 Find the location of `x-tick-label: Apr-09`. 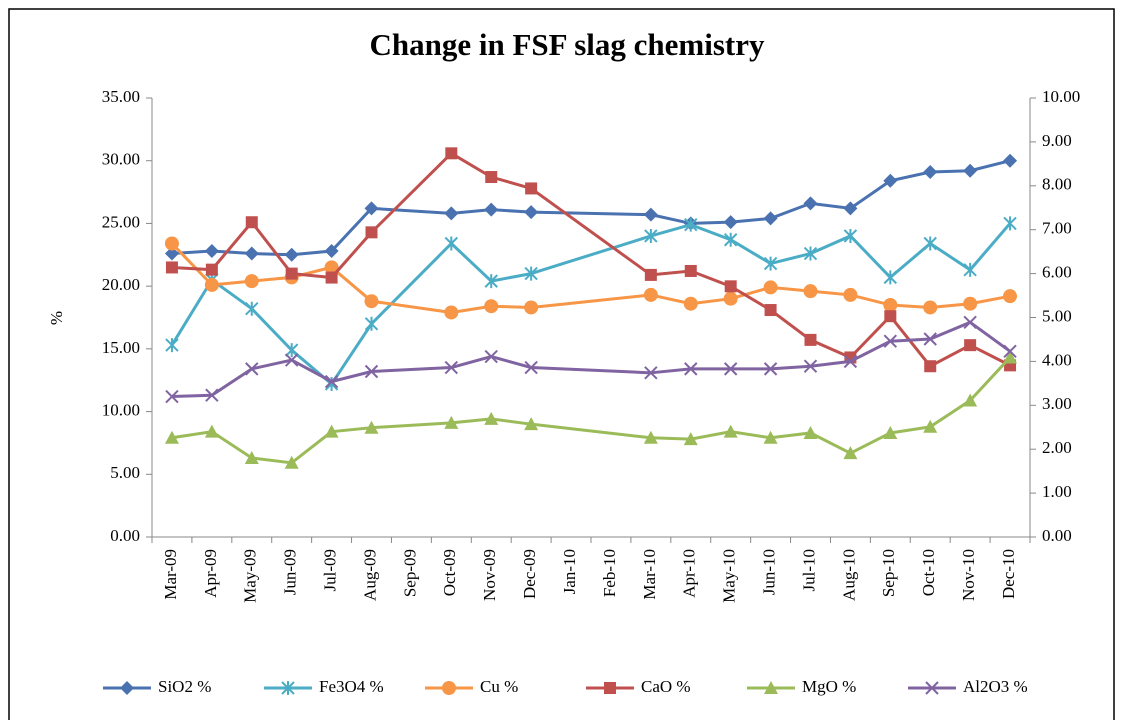

x-tick-label: Apr-09 is located at coordinates (210, 573).